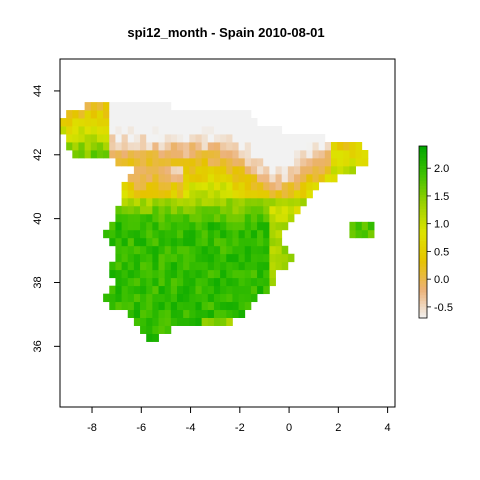 The image size is (480, 480). What do you see at coordinates (441, 280) in the screenshot?
I see `legend-tick-label: 0.0` at bounding box center [441, 280].